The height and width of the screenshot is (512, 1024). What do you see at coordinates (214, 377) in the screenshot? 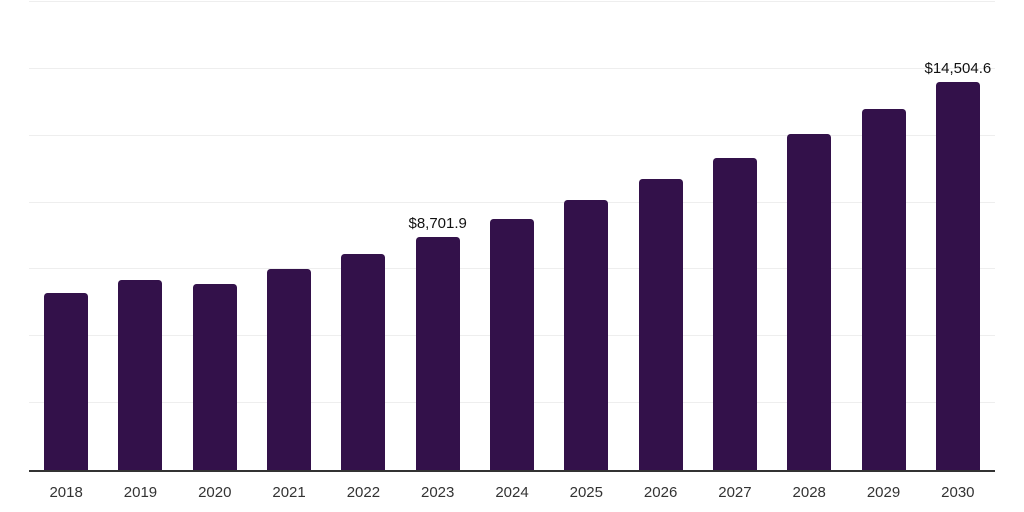
I see `bar-2020` at bounding box center [214, 377].